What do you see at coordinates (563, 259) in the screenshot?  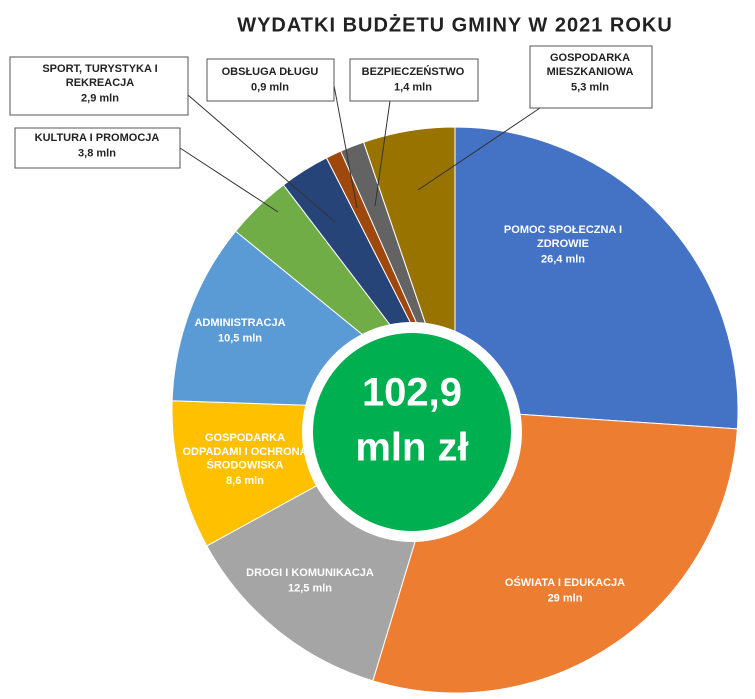 I see `value-label: 26,4 mln` at bounding box center [563, 259].